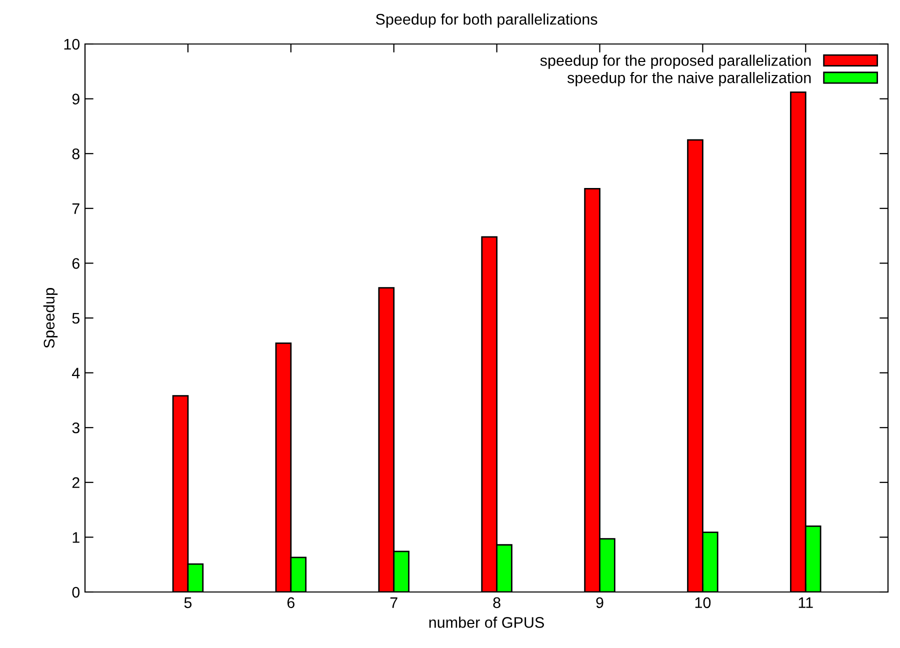  Describe the element at coordinates (72, 44) in the screenshot. I see `y-tick-label: 10` at that location.